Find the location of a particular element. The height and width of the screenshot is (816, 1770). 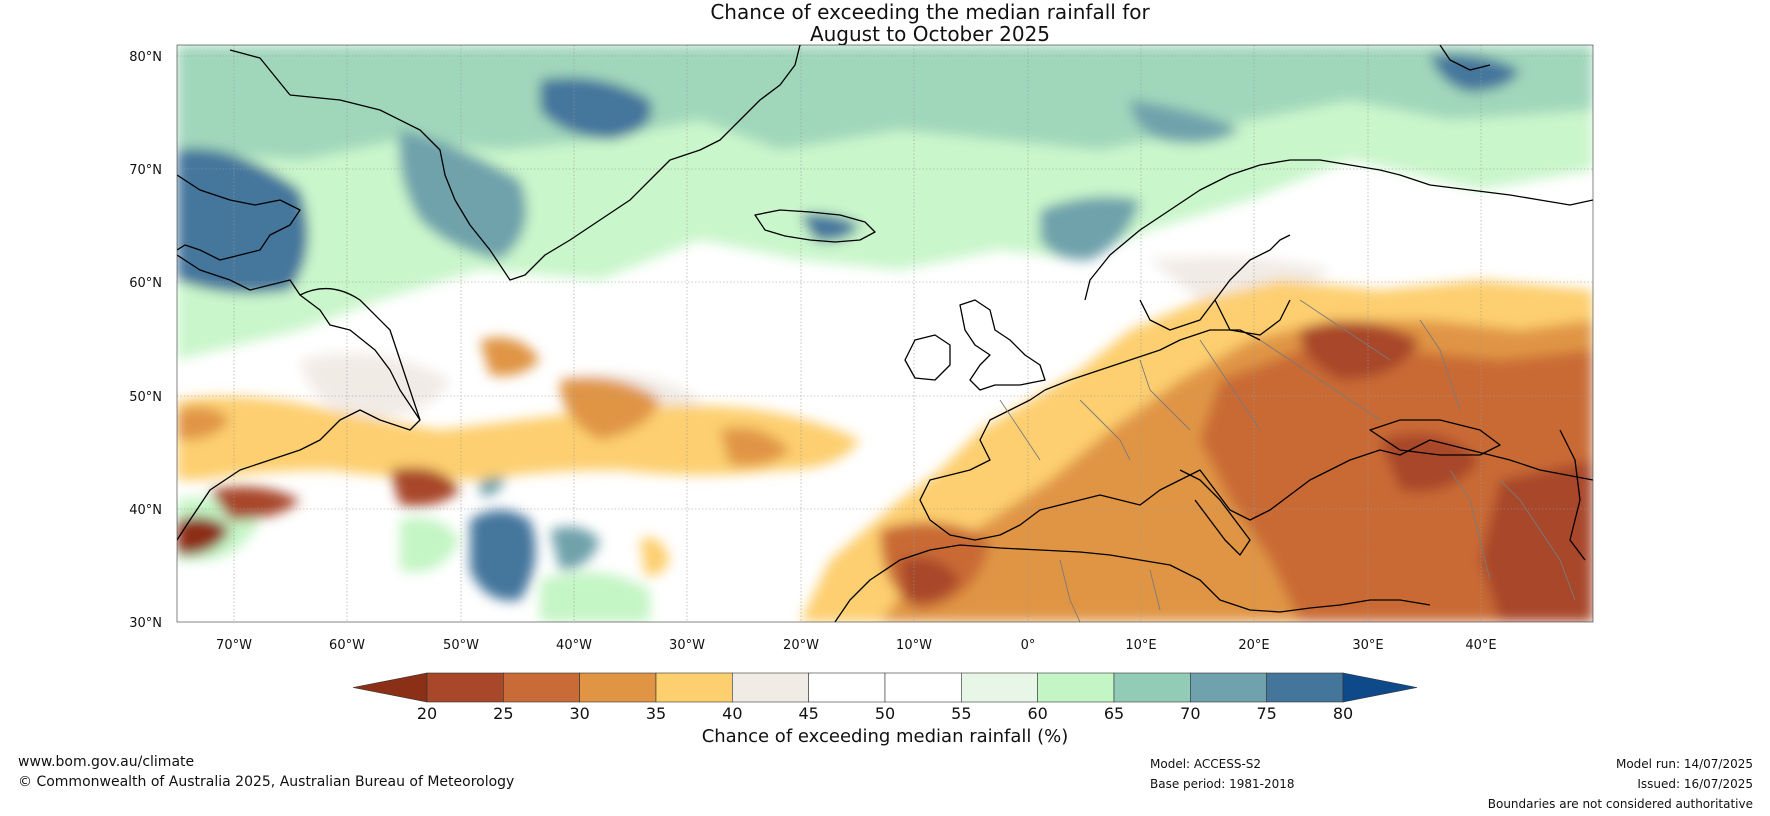

colorbar-tick-label: 35 is located at coordinates (656, 713).